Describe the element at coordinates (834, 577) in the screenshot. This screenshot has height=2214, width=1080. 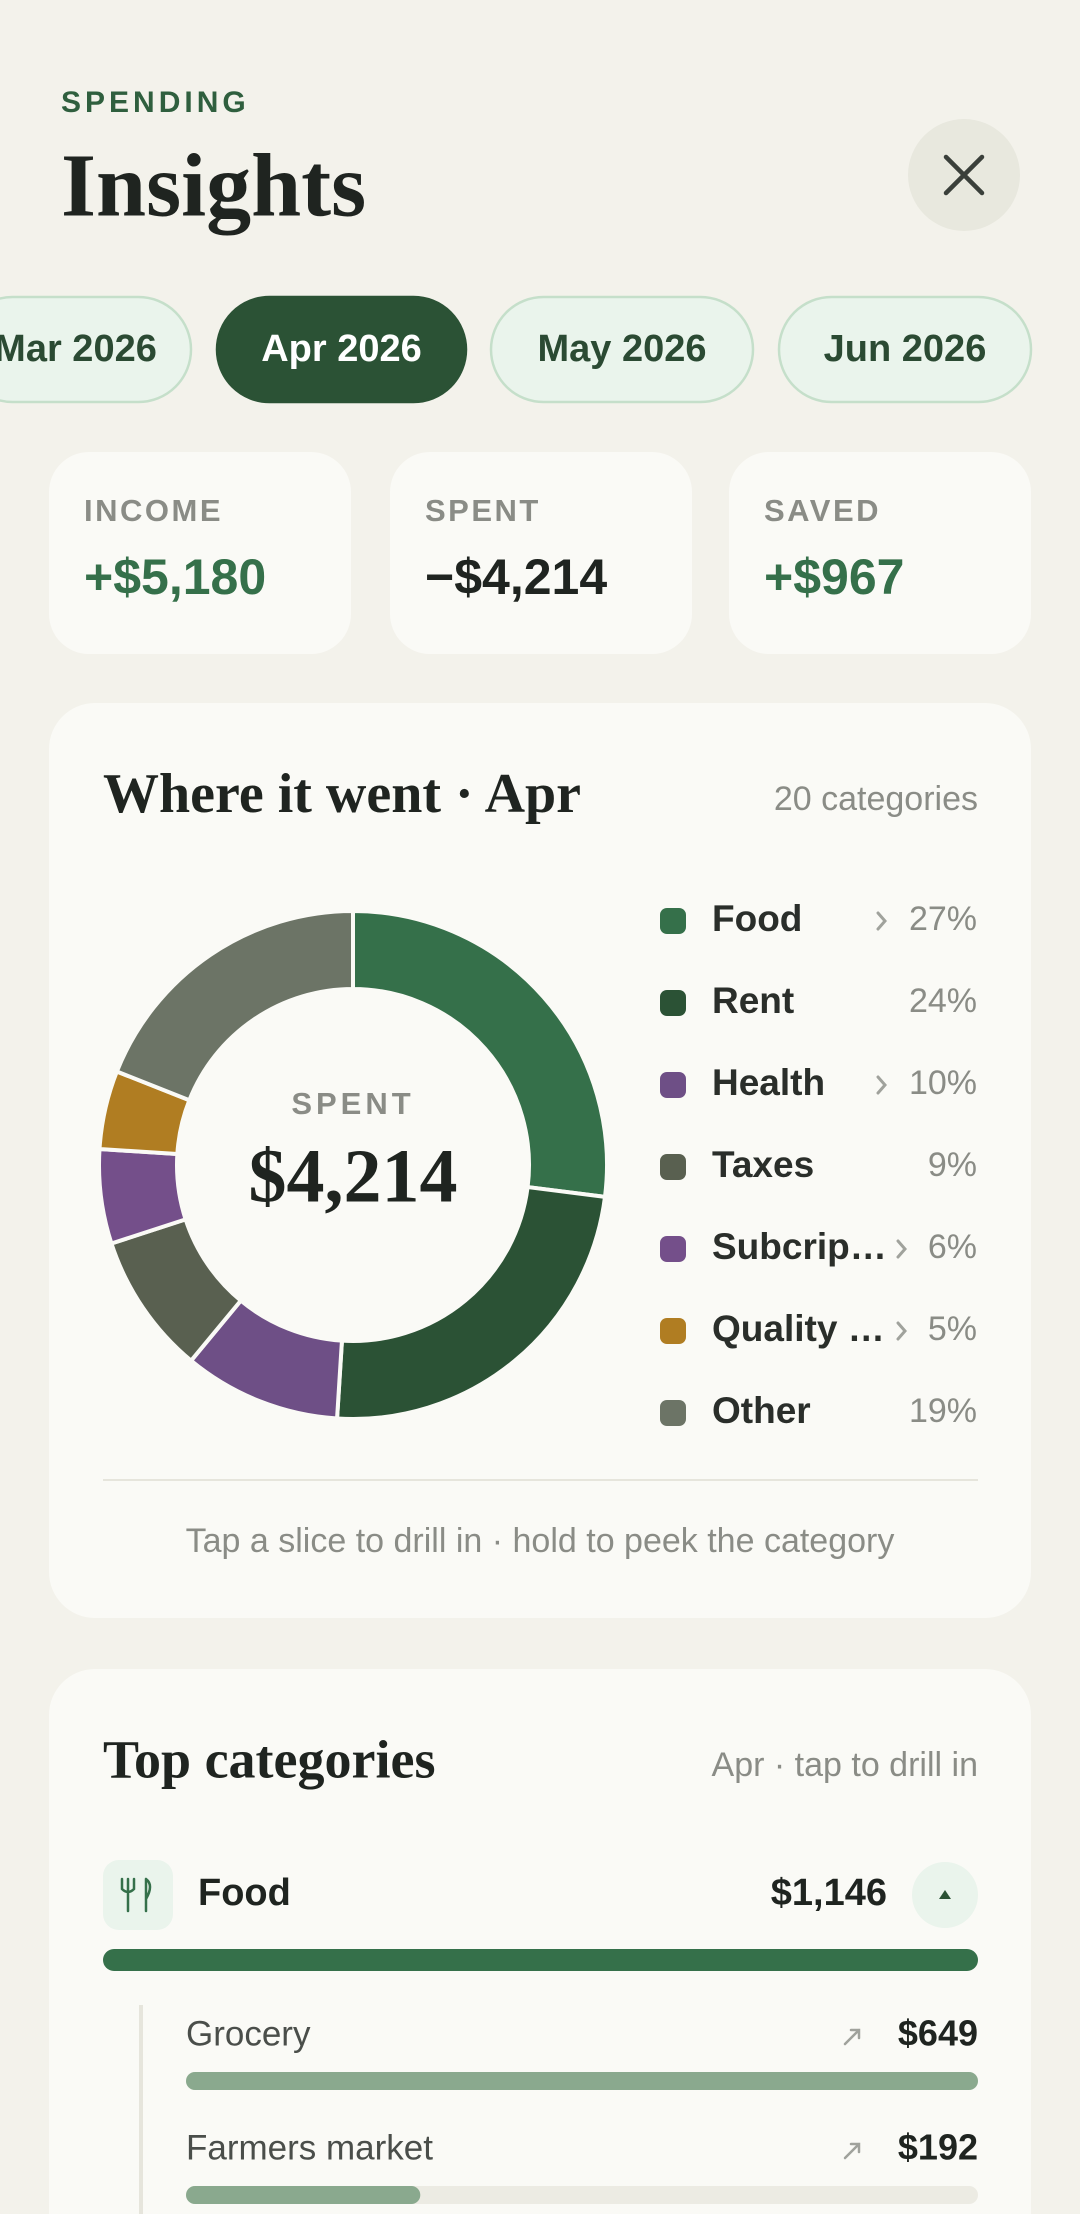
I see `summary-value: +$967` at that location.